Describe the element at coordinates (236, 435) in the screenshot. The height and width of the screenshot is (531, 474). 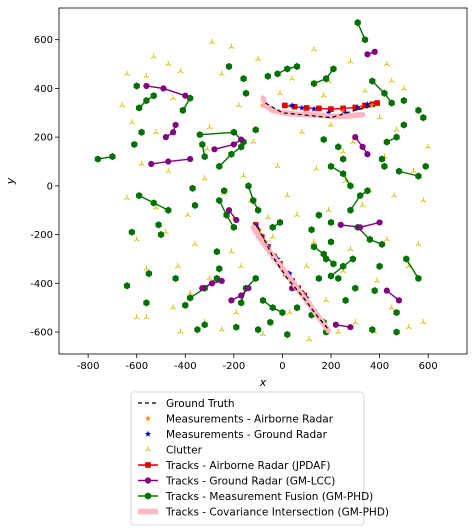
I see `legend-item-measurements-ground-radar: Measurements - Ground Radar` at that location.